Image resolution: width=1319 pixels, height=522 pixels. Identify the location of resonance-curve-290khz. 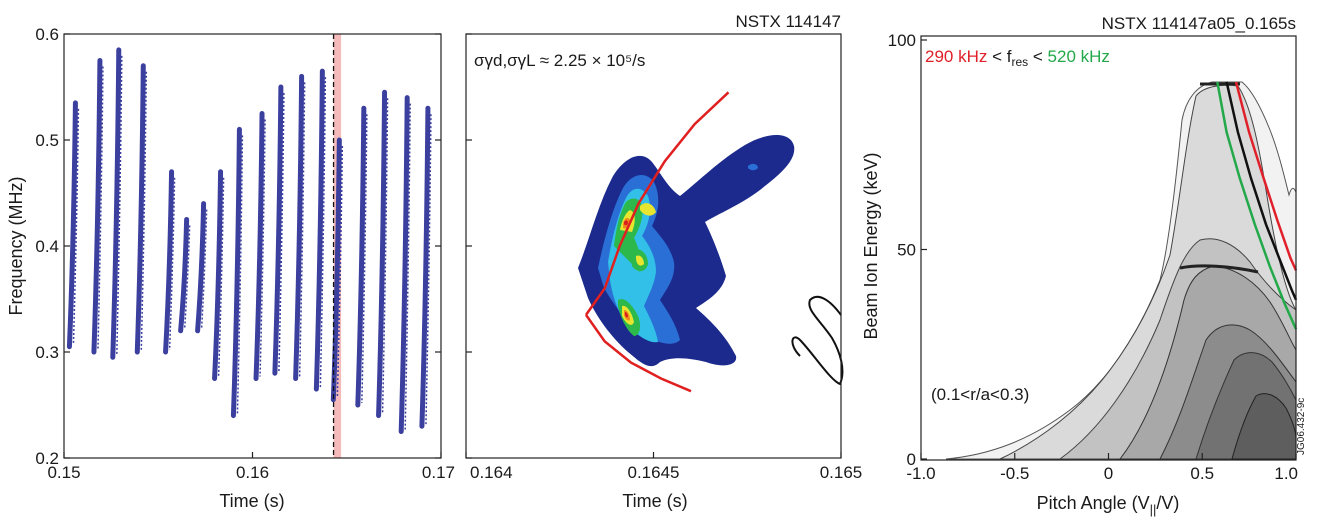
(1266, 176).